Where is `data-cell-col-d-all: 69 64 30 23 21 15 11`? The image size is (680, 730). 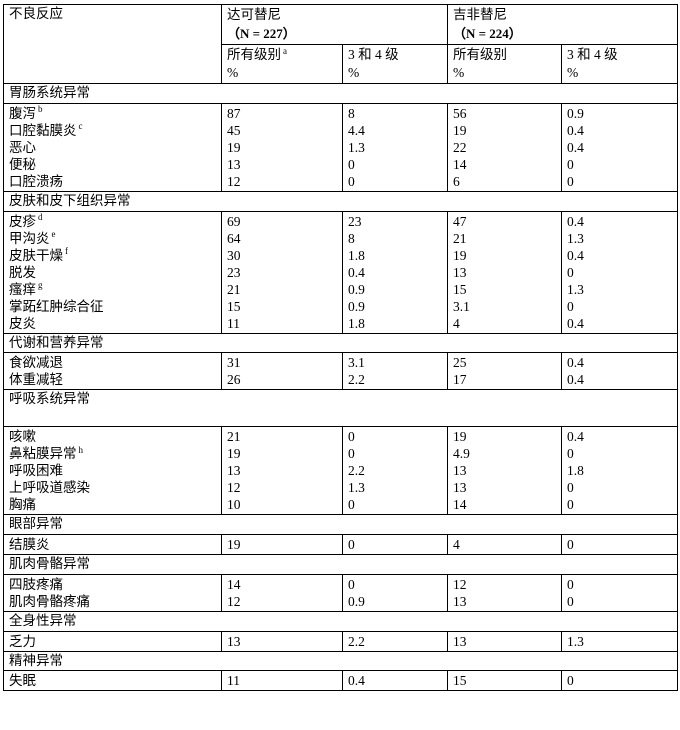 data-cell-col-d-all: 69 64 30 23 21 15 11 is located at coordinates (282, 272).